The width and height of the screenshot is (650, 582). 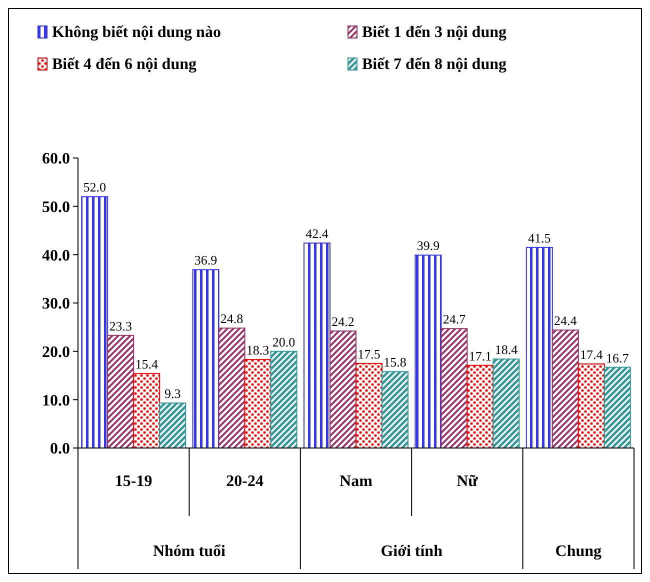 I want to click on data-label: 9.3, so click(x=172, y=394).